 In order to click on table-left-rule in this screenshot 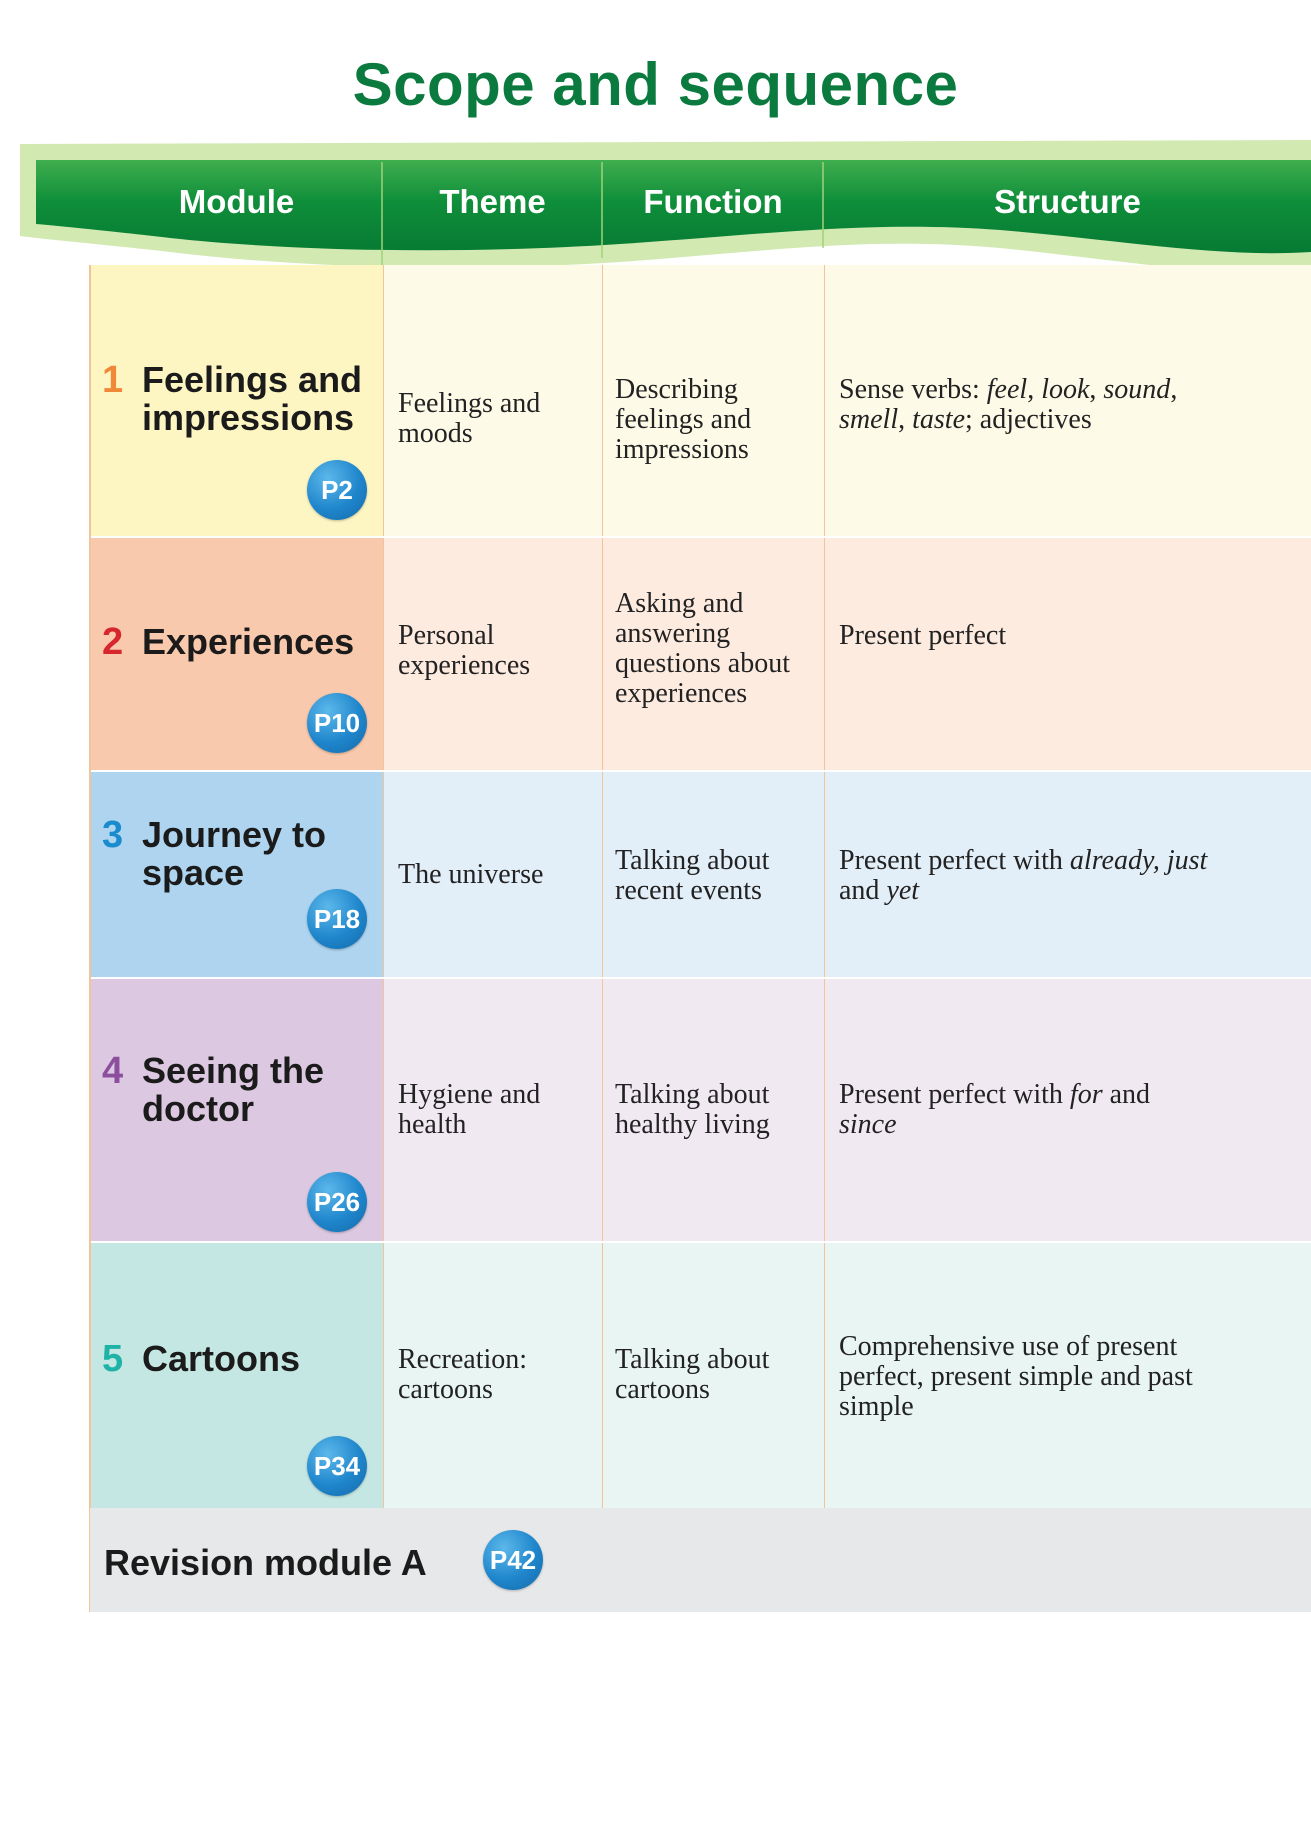, I will do `click(90, 938)`.